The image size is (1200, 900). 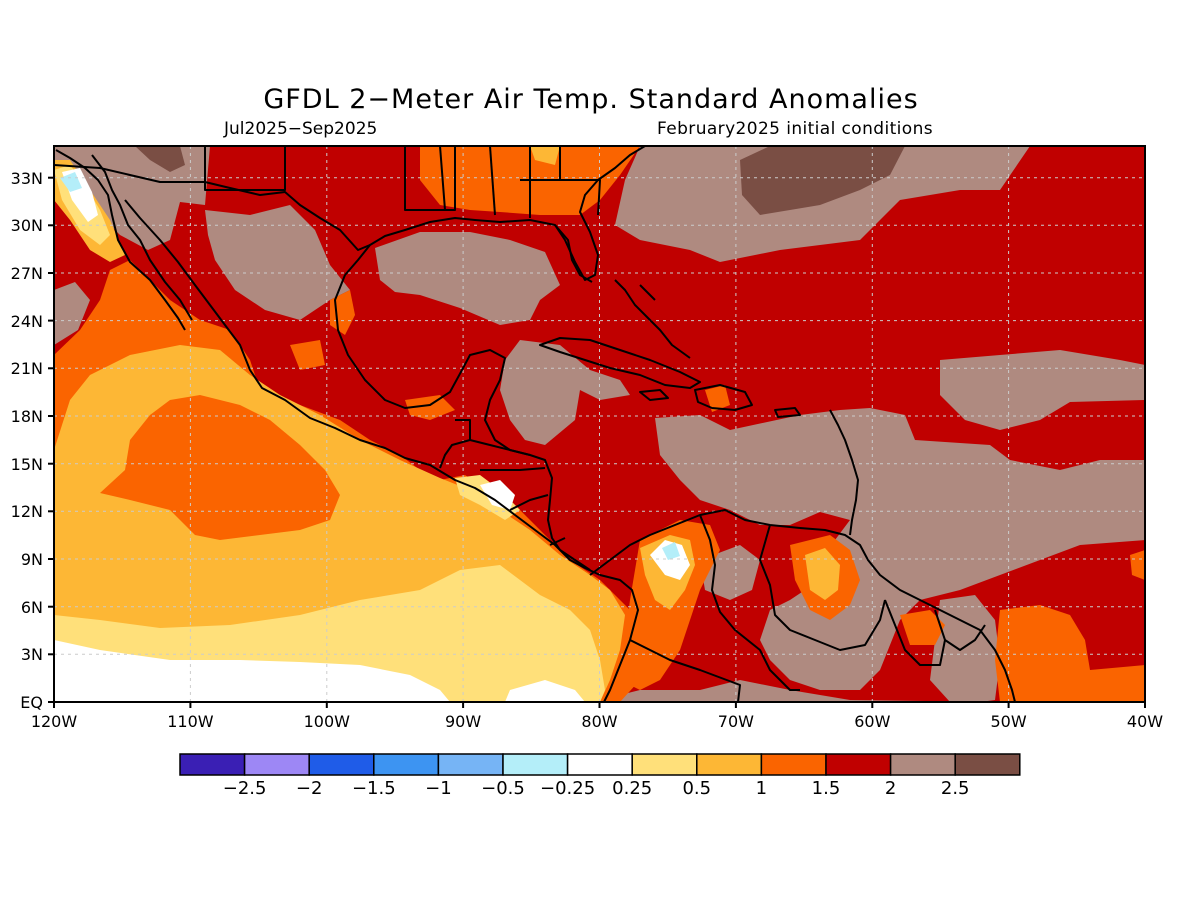 I want to click on lon-label: 90W, so click(x=463, y=721).